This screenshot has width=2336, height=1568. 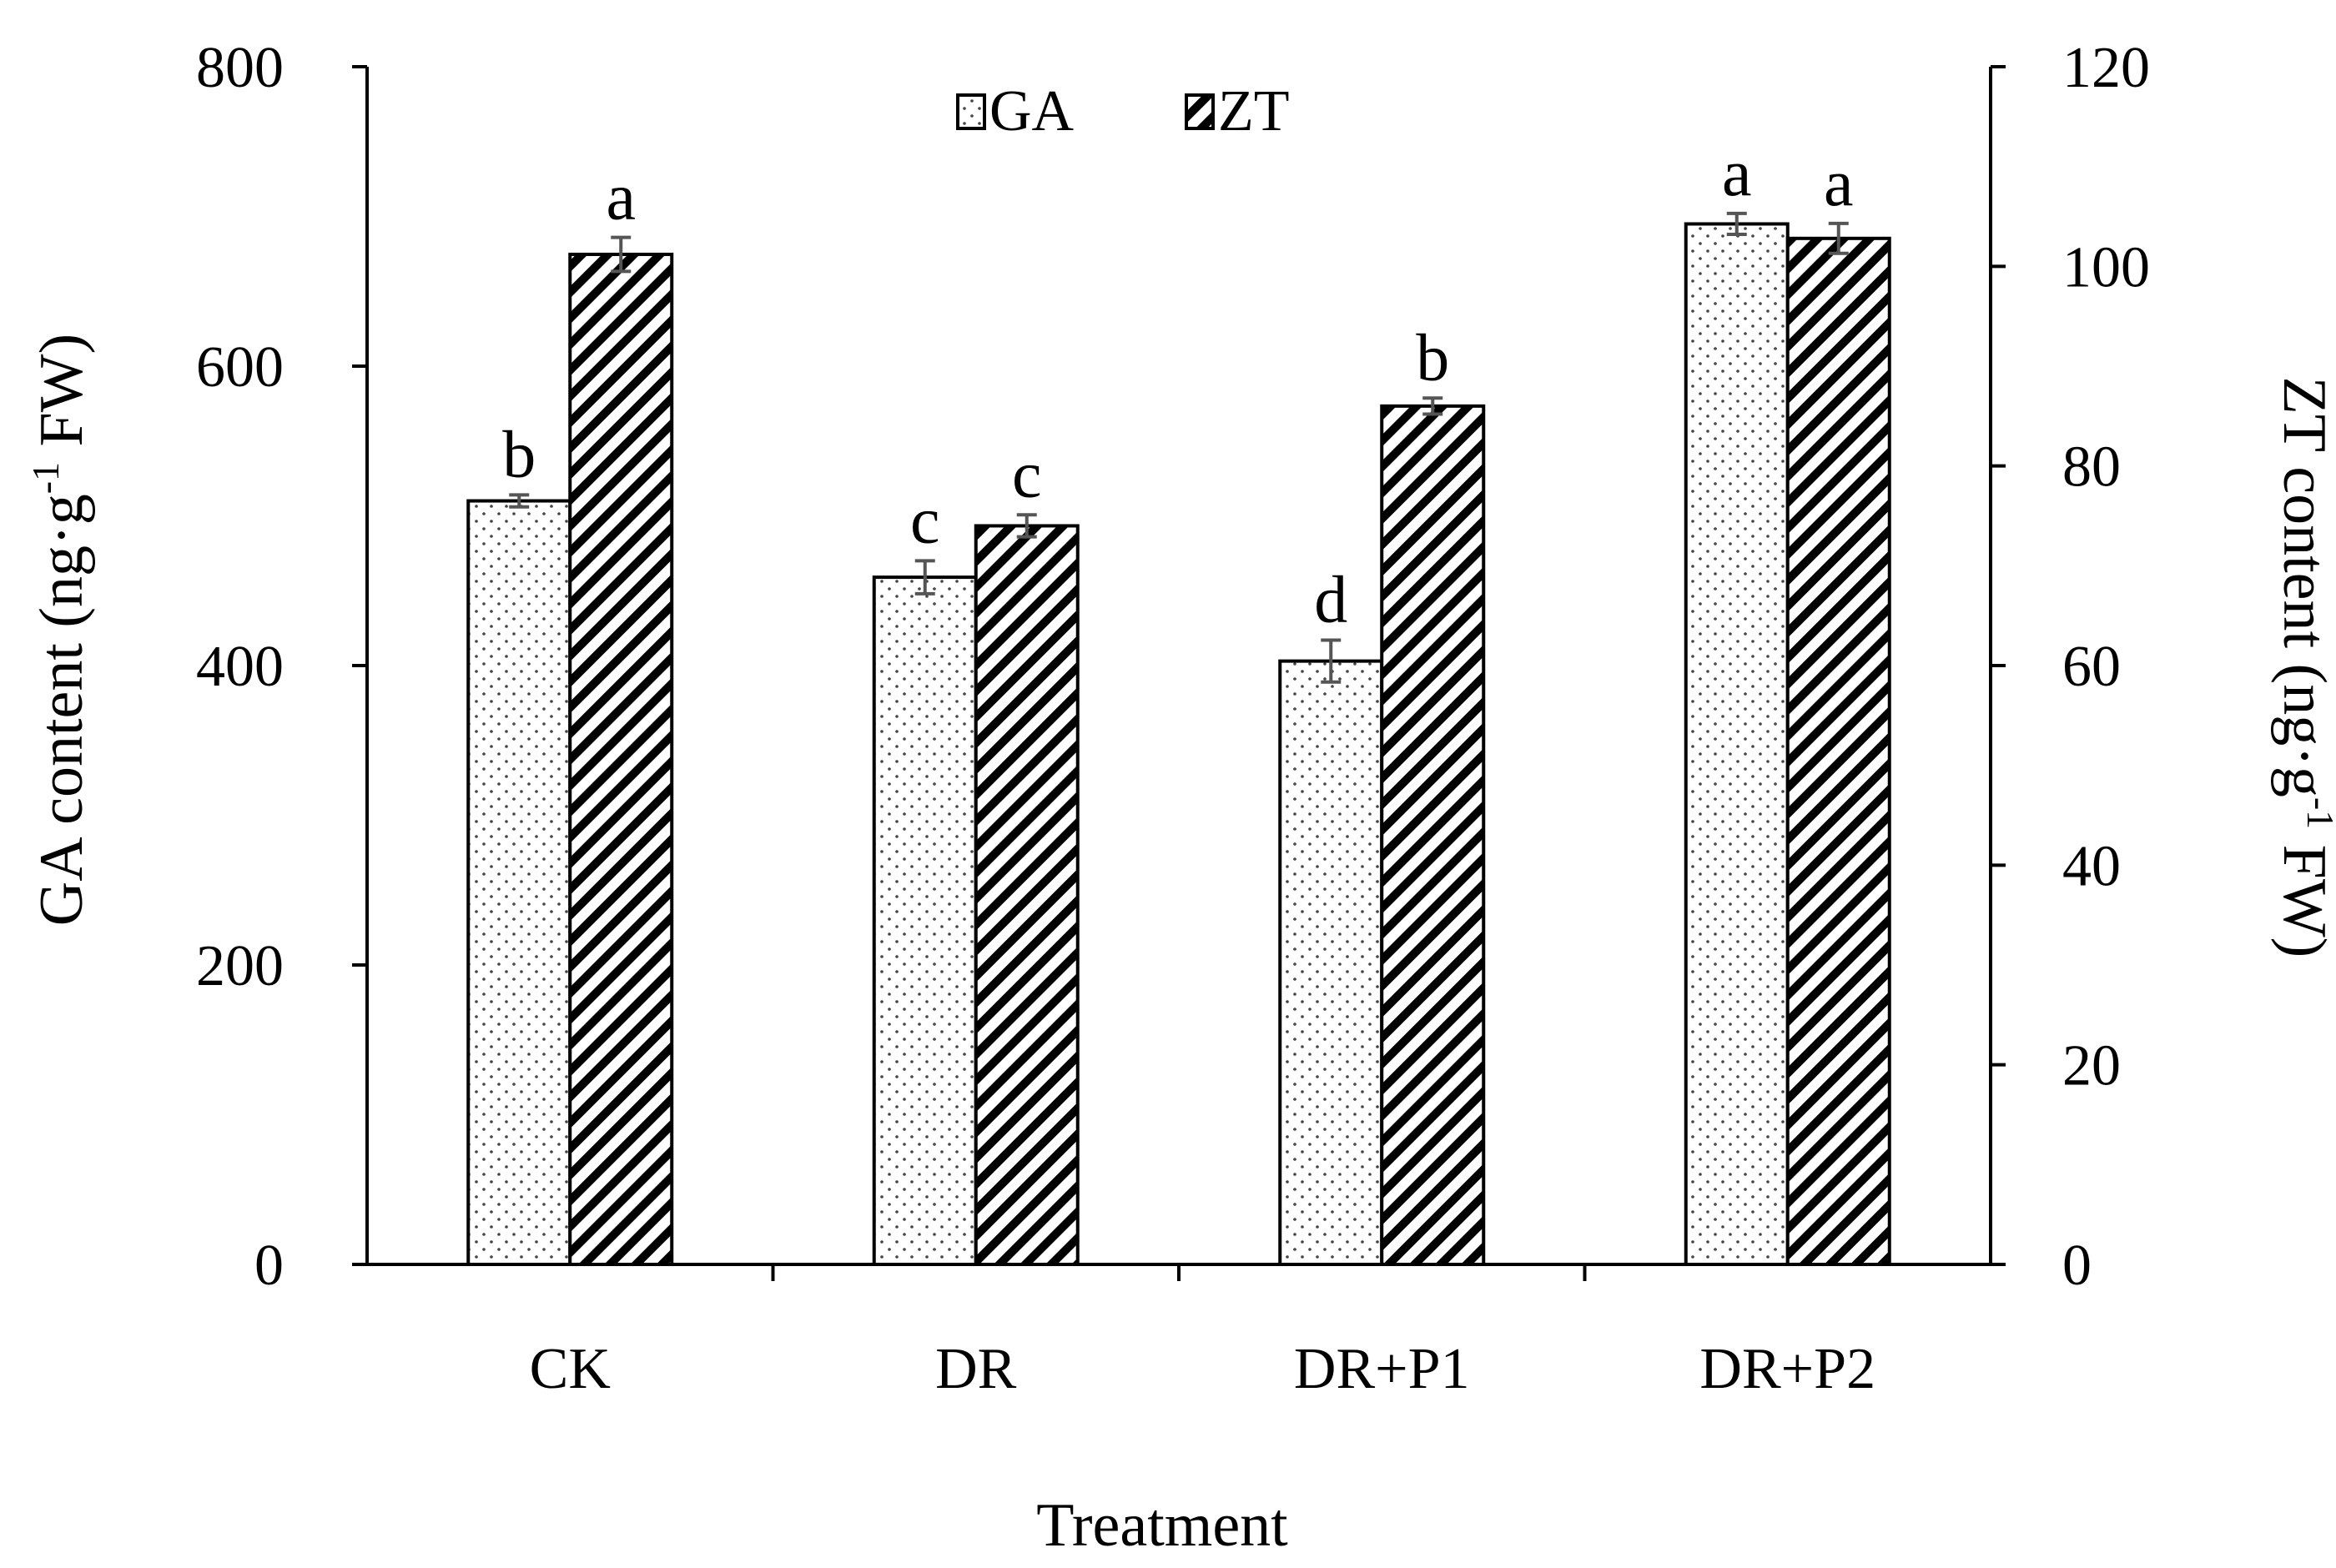 I want to click on ga-sig-letter-2: c, so click(x=925, y=520).